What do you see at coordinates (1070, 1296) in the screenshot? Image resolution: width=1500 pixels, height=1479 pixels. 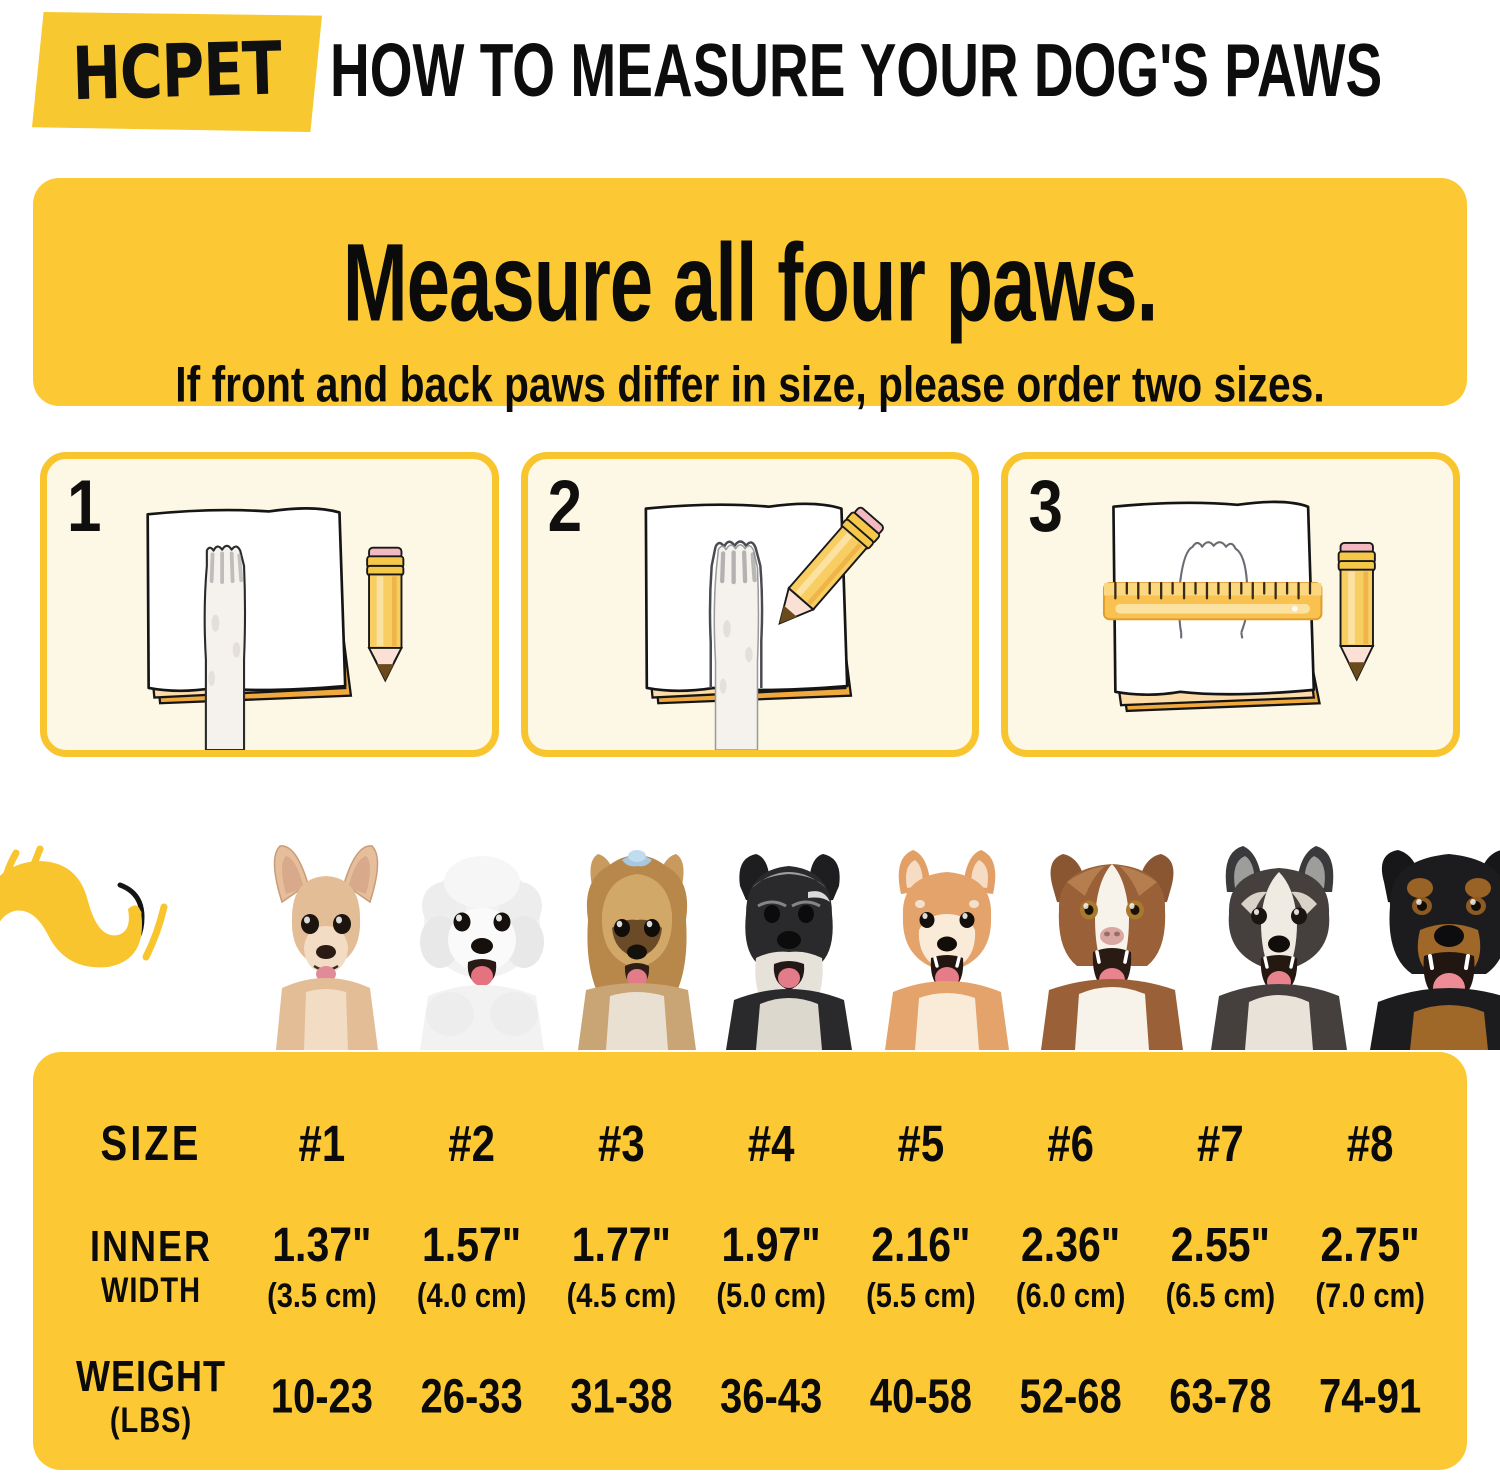 I see `inner-width-cm: (6.0 cm)` at bounding box center [1070, 1296].